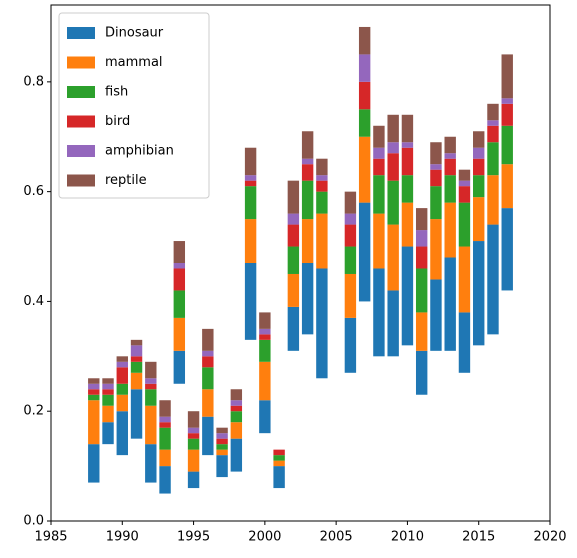 This screenshot has height=558, width=577. Describe the element at coordinates (33, 191) in the screenshot. I see `y-tick-label: 0.6` at that location.